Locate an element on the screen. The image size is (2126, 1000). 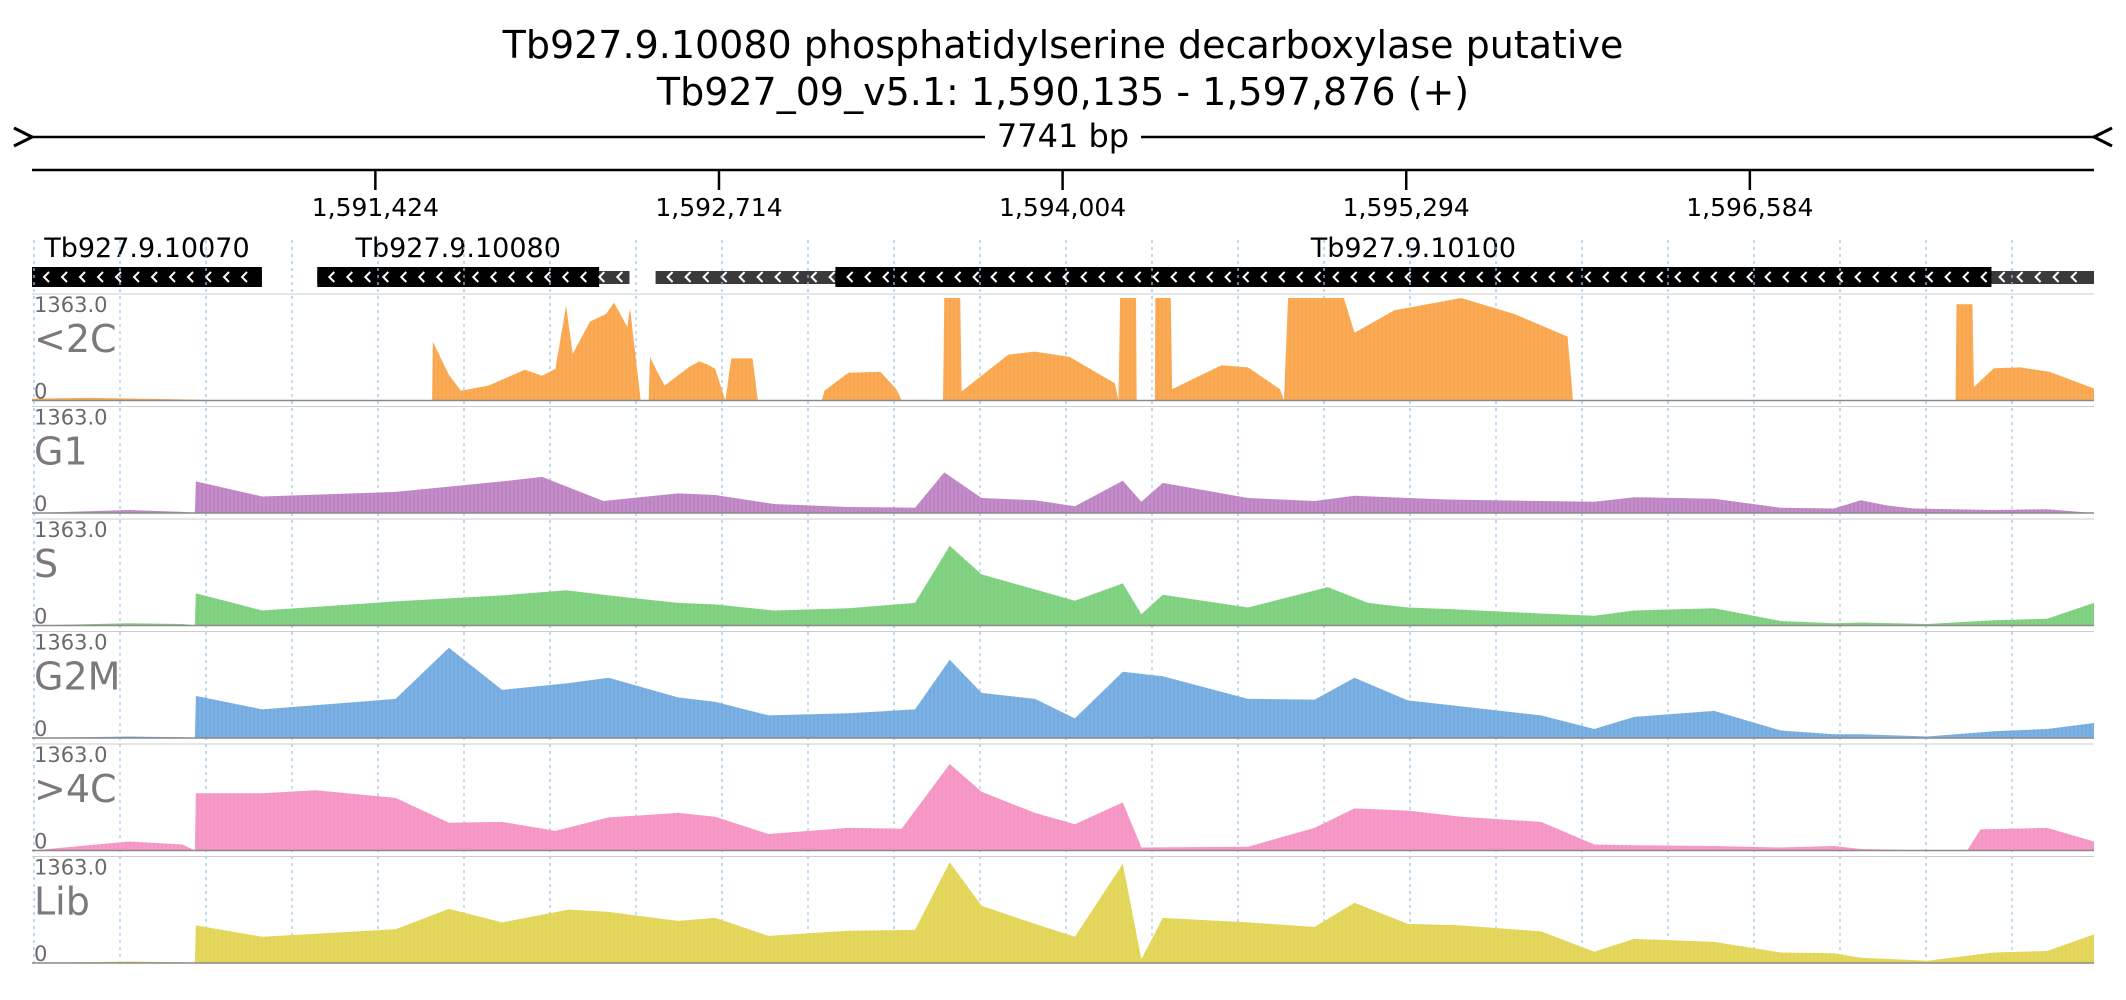
gene-label: Tb927.9.10070 is located at coordinates (146, 248).